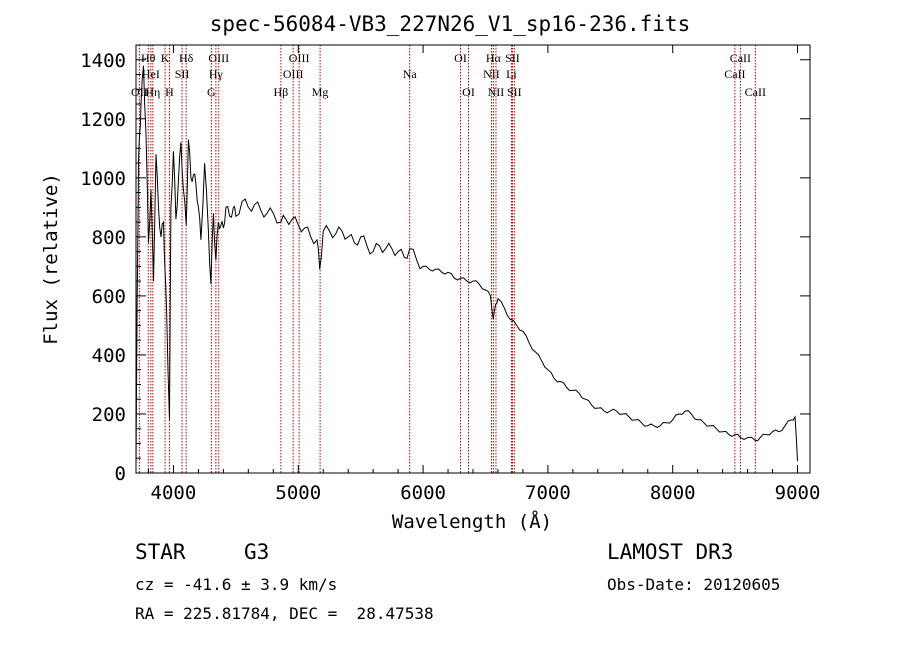  I want to click on line-label-20: NII, so click(491, 74).